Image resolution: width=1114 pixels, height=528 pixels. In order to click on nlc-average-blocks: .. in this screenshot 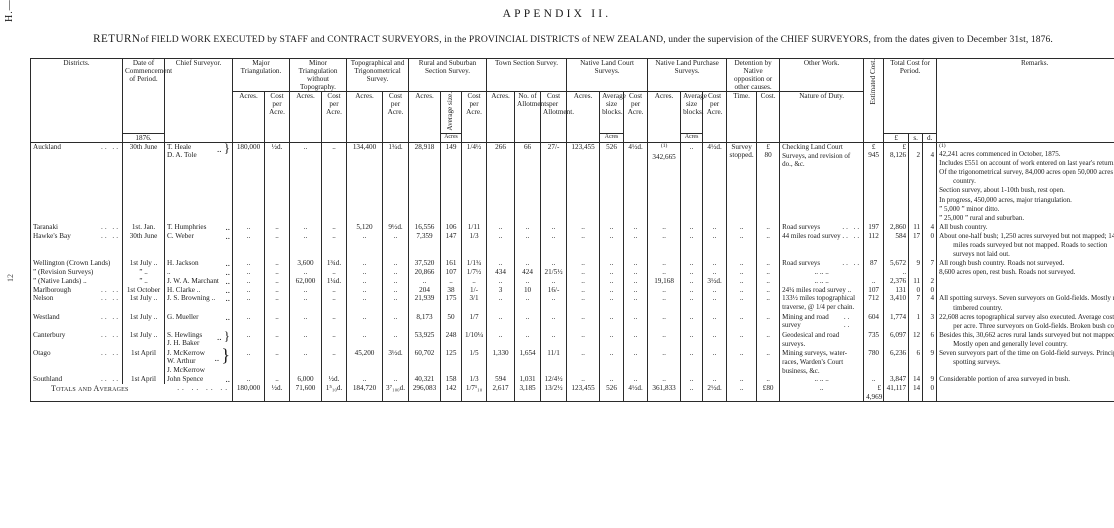, I will do `click(612, 339)`.